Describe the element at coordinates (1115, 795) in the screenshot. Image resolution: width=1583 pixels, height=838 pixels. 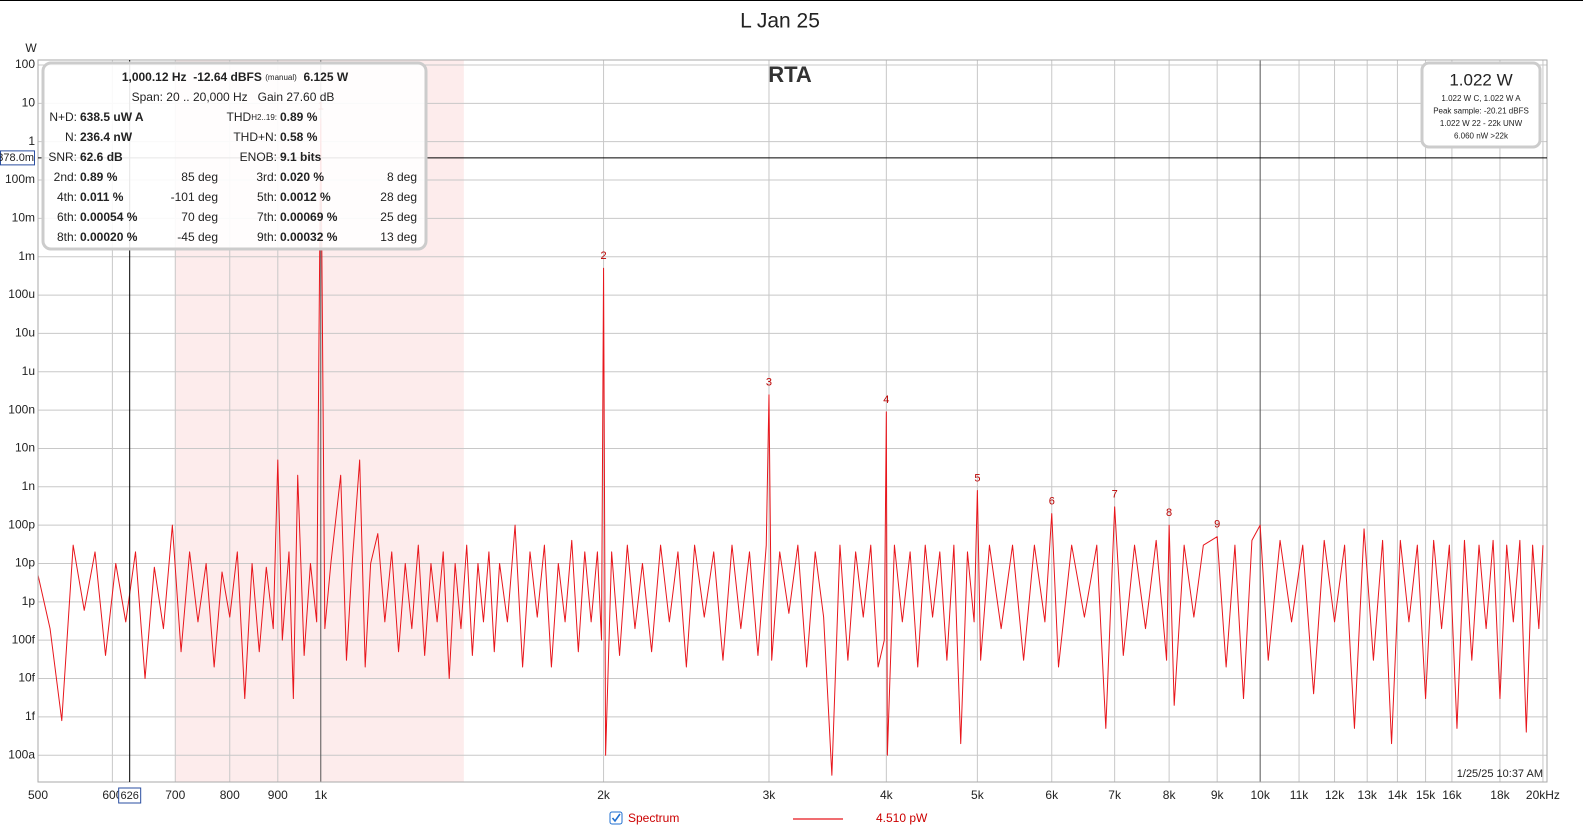
I see `x-tick-label: 7k` at that location.